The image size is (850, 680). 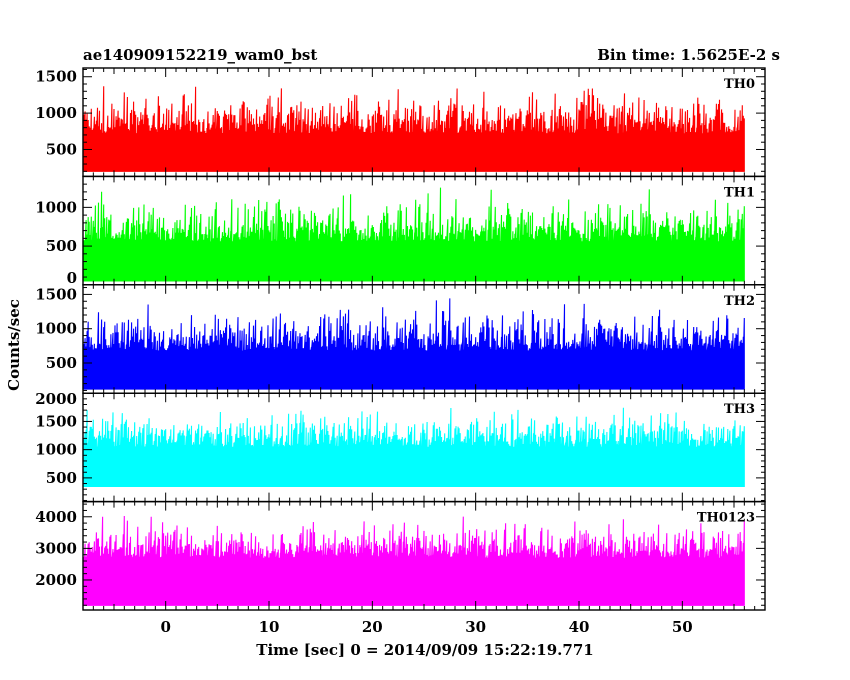 I want to click on panel-th2: 500 1000 1500 TH2, so click(x=400, y=339).